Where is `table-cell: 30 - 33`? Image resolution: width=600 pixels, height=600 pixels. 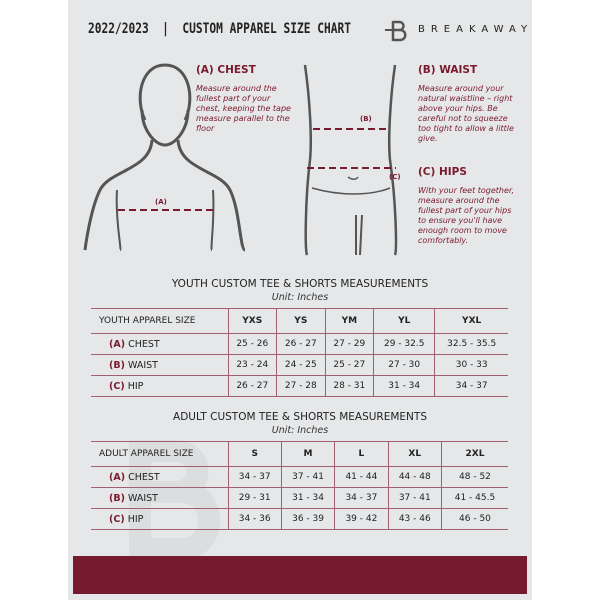
table-cell: 30 - 33 is located at coordinates (471, 365).